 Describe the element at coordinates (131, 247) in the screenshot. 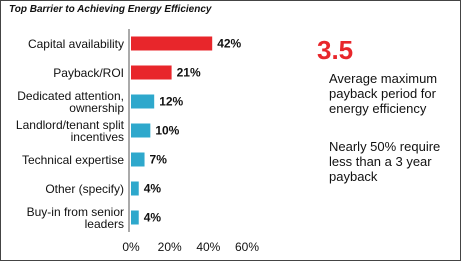

I see `x-tick-label: 0%` at that location.